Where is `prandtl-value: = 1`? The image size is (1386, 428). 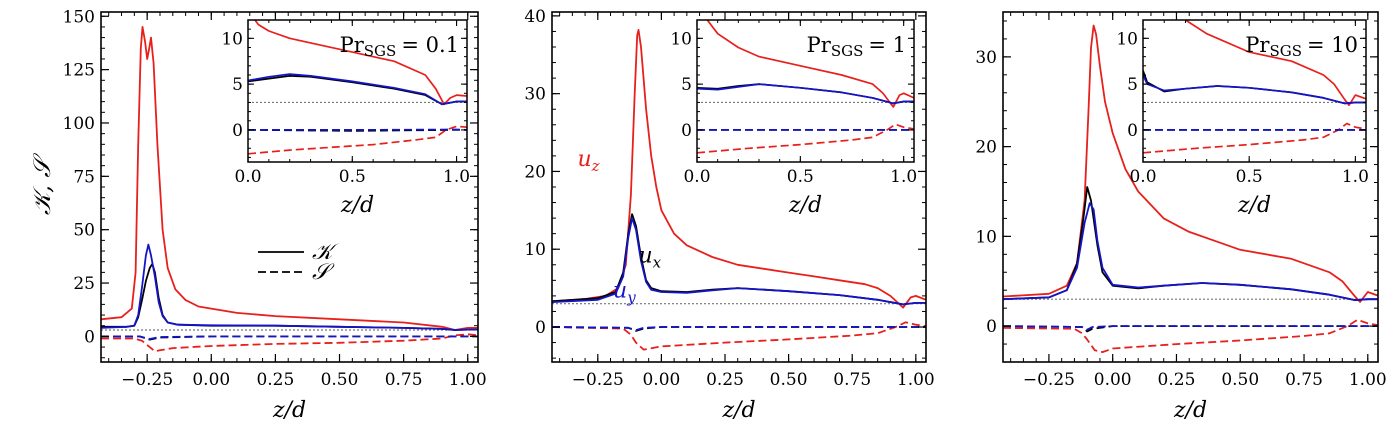
prandtl-value: = 1 is located at coordinates (887, 45).